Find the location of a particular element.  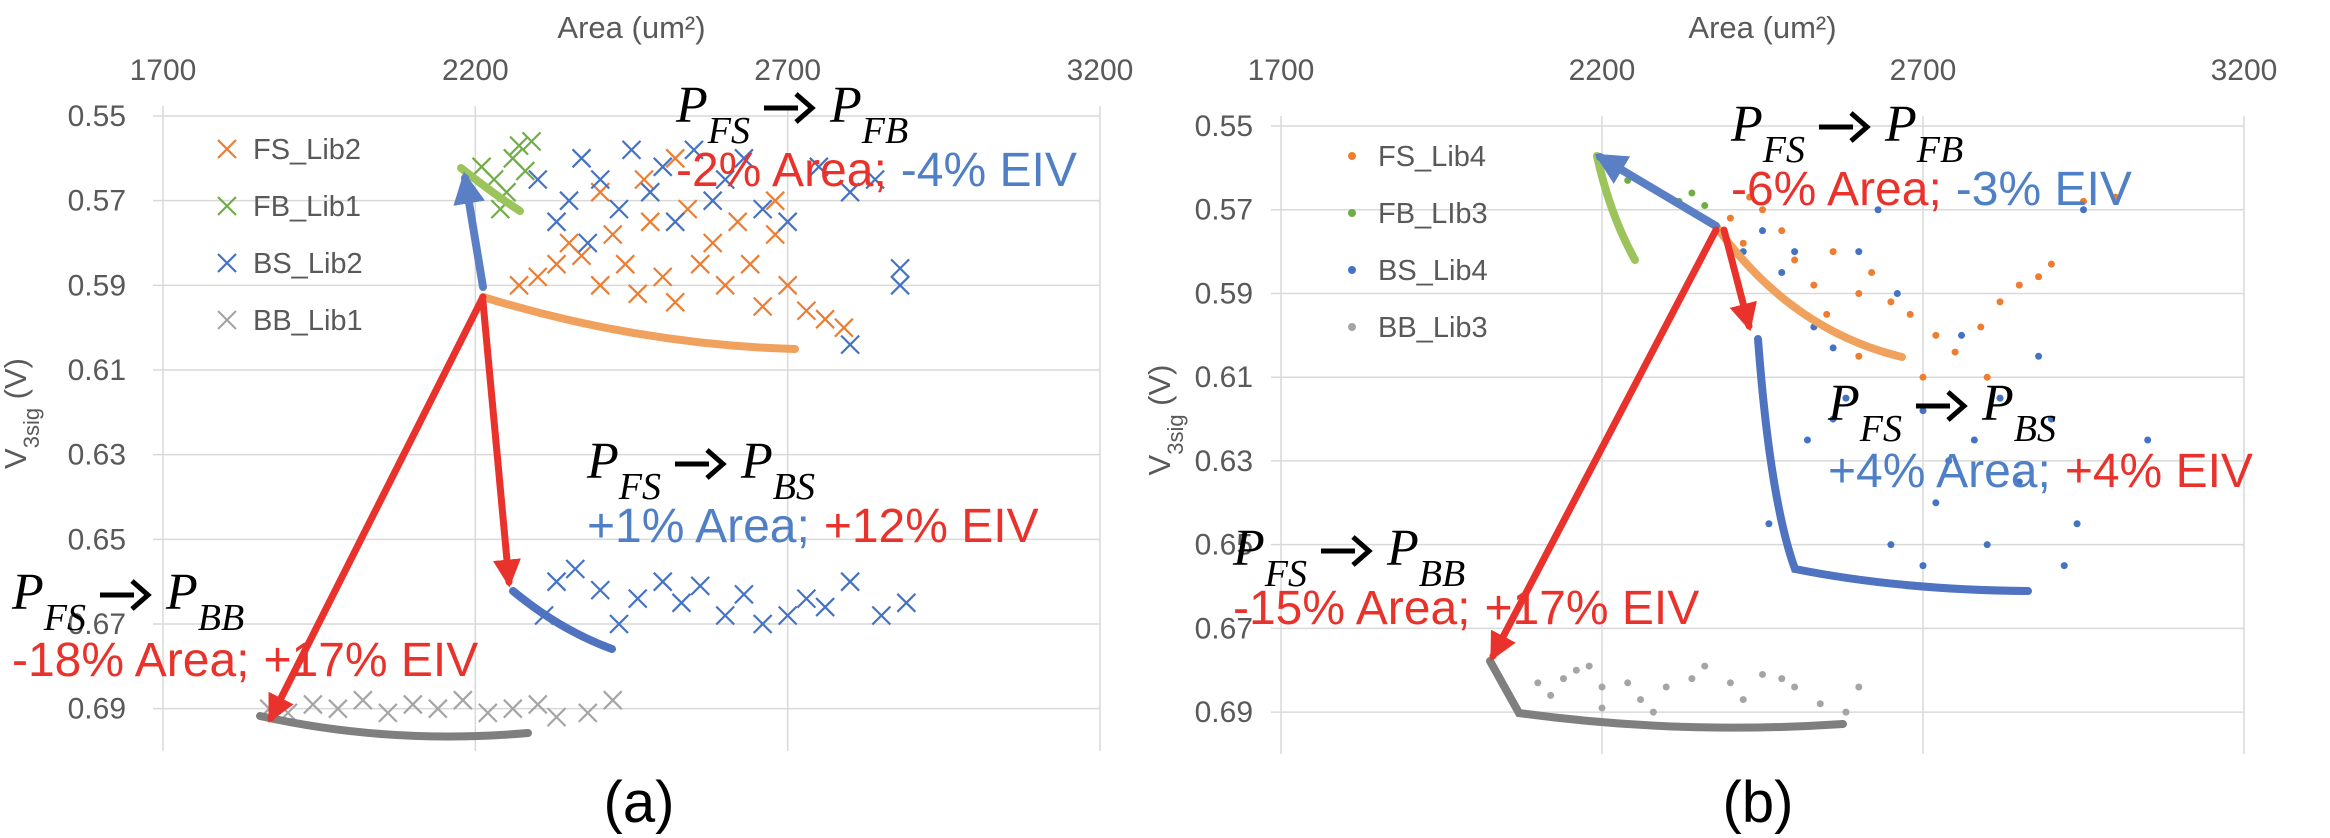

legend-label: FB_Lib1 is located at coordinates (307, 207).